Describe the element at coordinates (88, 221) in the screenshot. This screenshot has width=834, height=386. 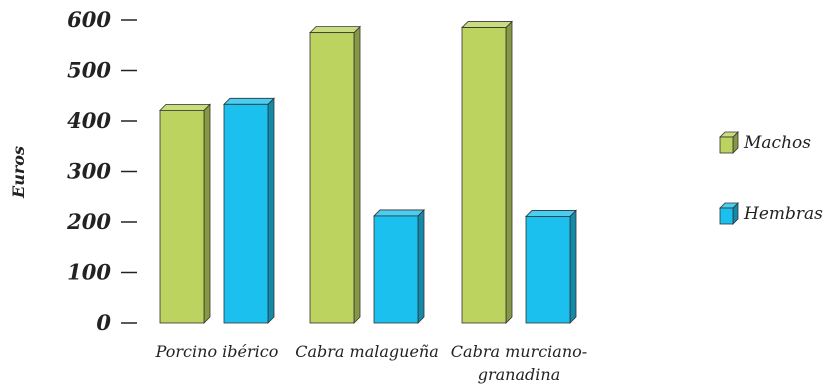
I see `y-tick-label: 200` at that location.